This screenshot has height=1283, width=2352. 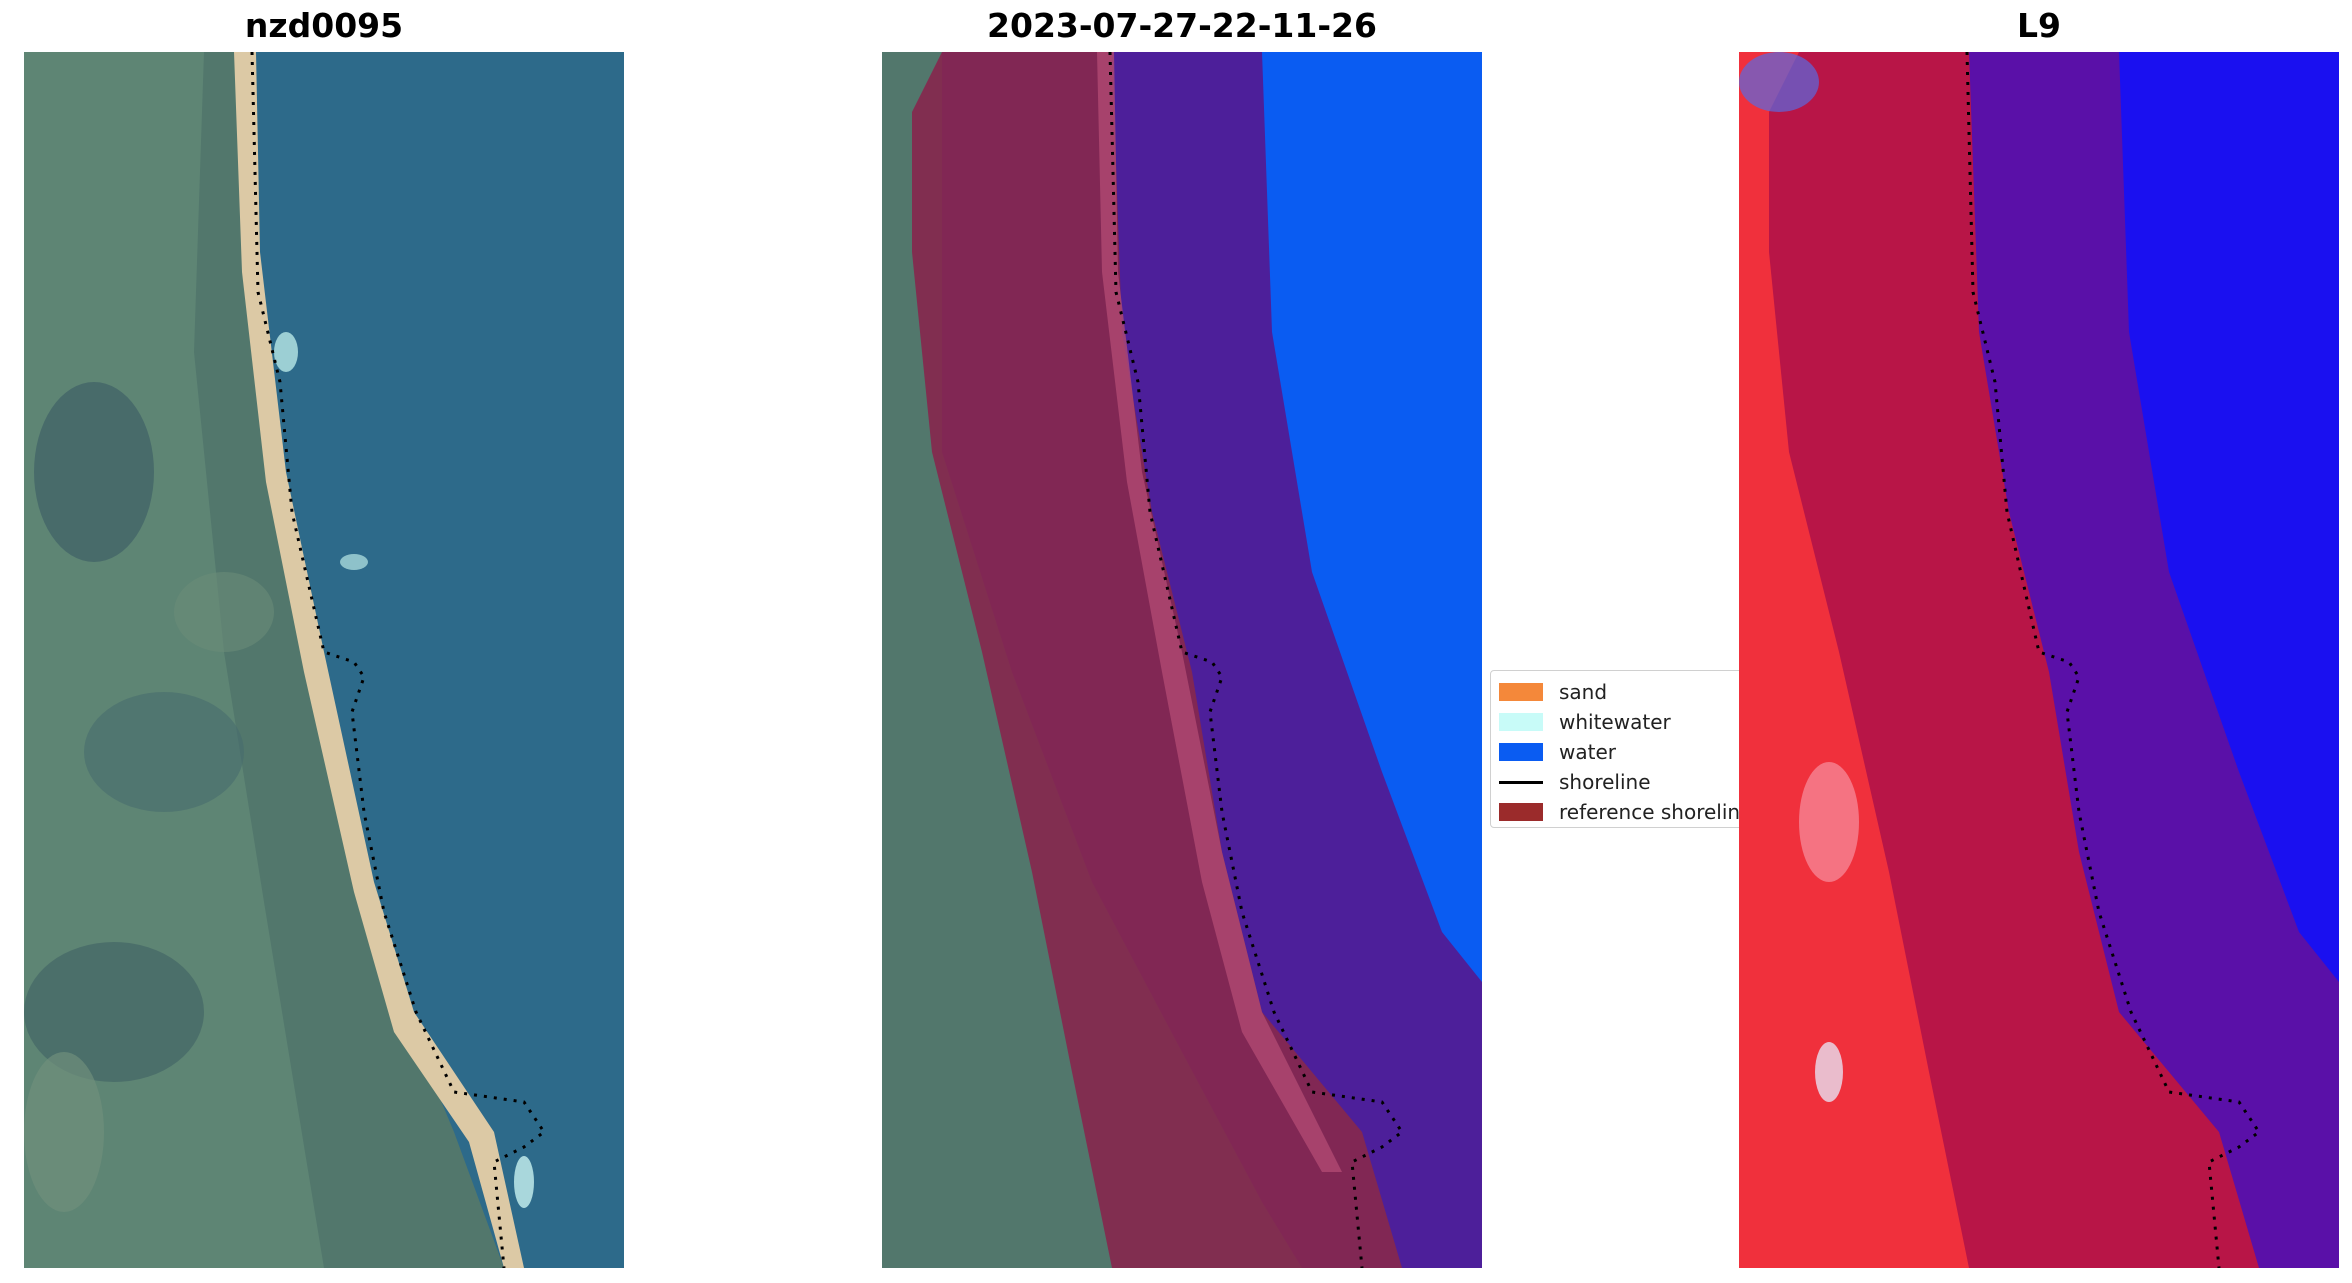 What do you see at coordinates (1521, 692) in the screenshot?
I see `sand-swatch` at bounding box center [1521, 692].